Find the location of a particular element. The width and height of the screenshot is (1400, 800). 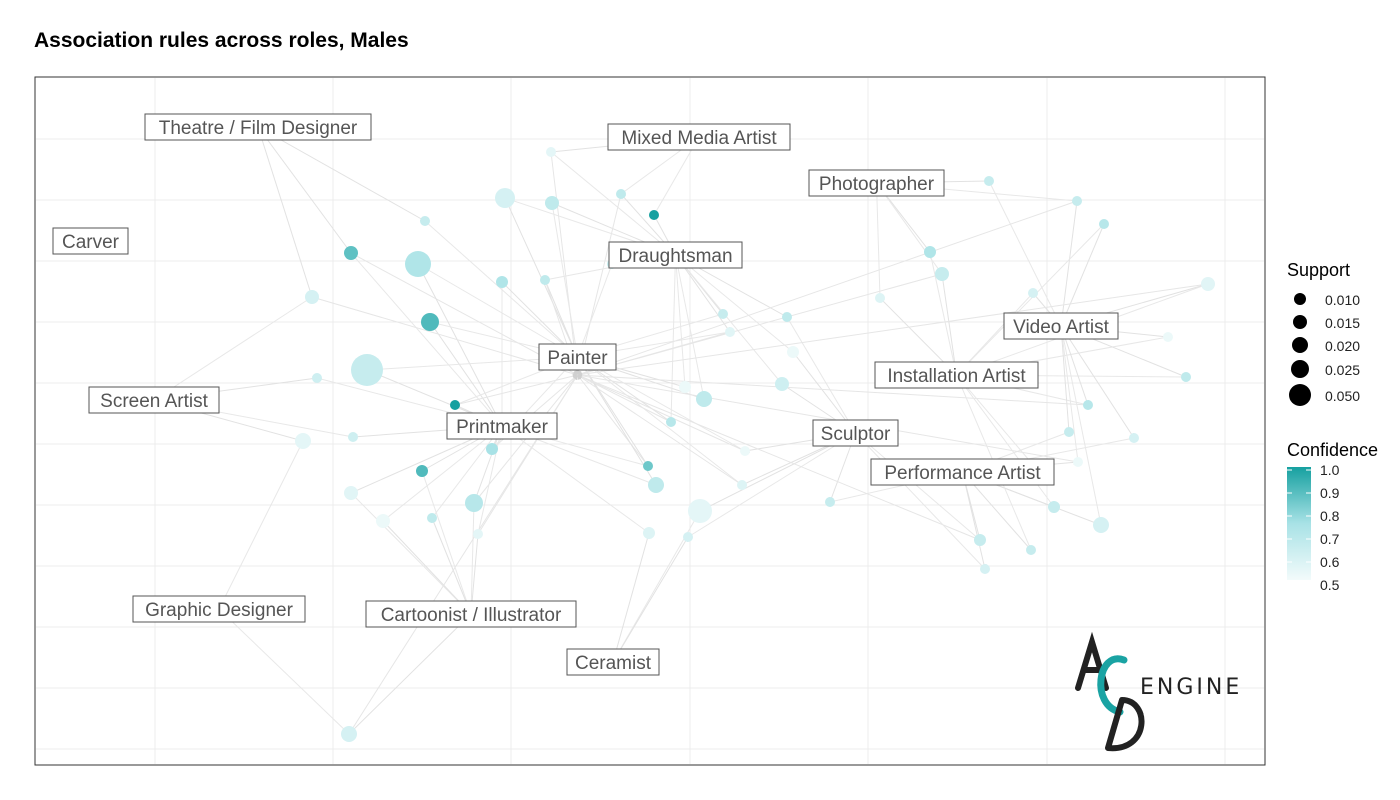

svg-text: Ceramist is located at coordinates (613, 663).